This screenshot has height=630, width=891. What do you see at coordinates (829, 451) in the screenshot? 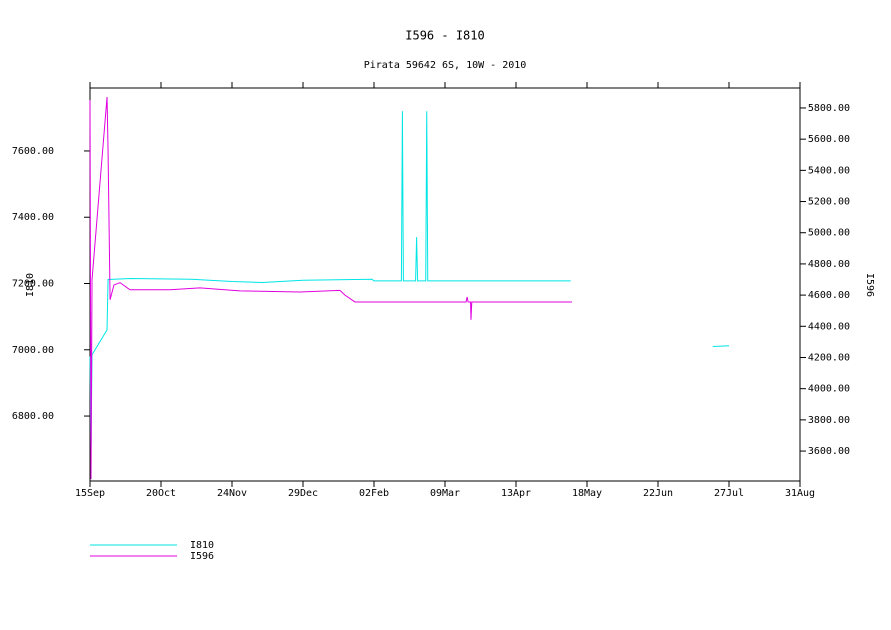
I see `y2-tick-label: 3600.00` at bounding box center [829, 451].